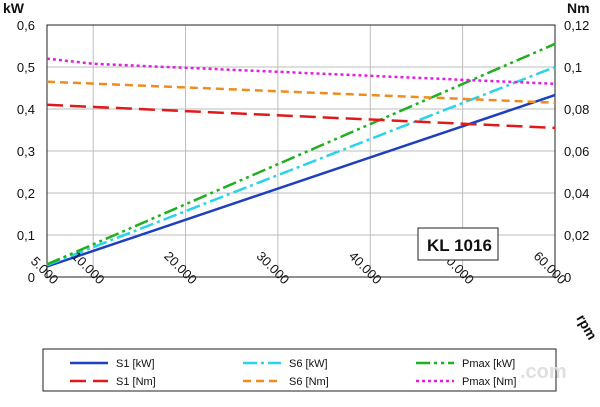 Image resolution: width=600 pixels, height=407 pixels. Describe the element at coordinates (14, 8) in the screenshot. I see `y-left-unit-label: kW` at that location.